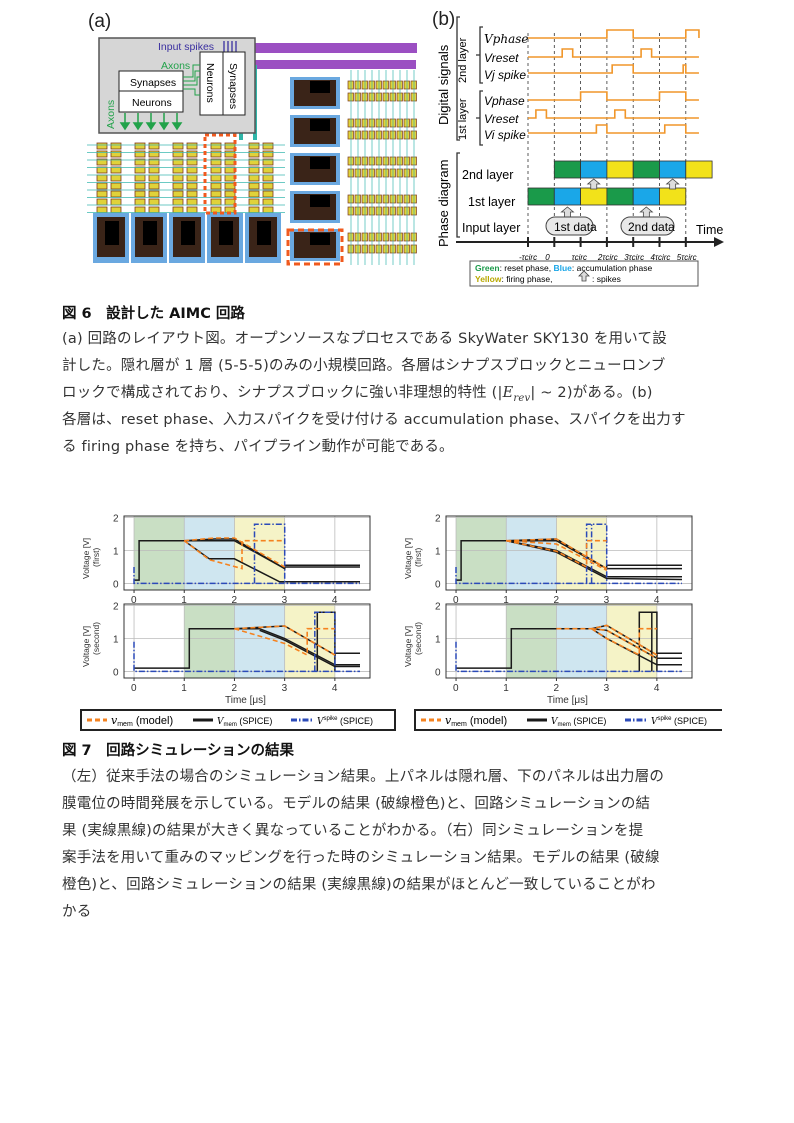 The width and height of the screenshot is (794, 1123). Describe the element at coordinates (504, 101) in the screenshot. I see `l1-vphase-label: Vphase` at that location.